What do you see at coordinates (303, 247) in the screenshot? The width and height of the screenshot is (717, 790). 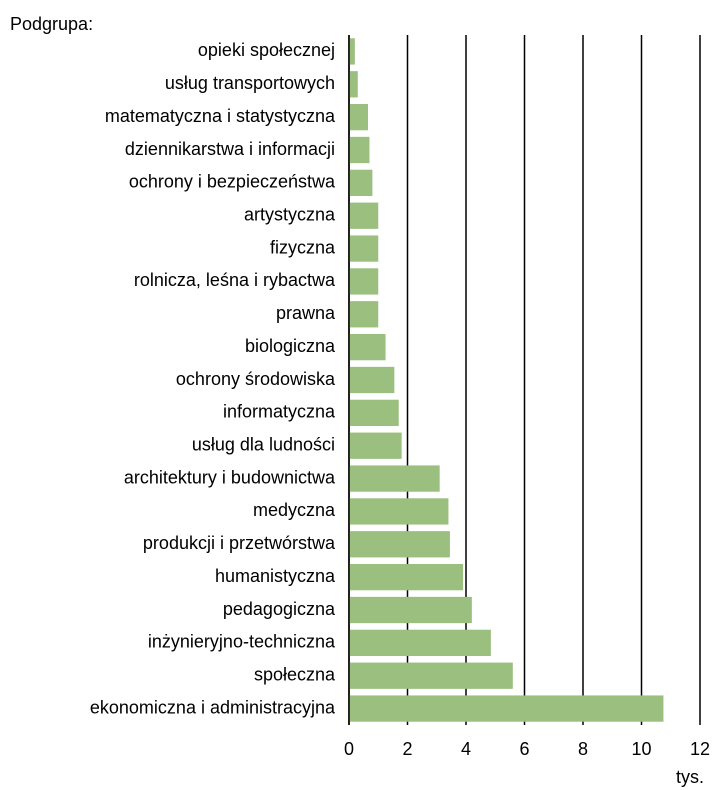 I see `y-tick-label: fizyczna` at bounding box center [303, 247].